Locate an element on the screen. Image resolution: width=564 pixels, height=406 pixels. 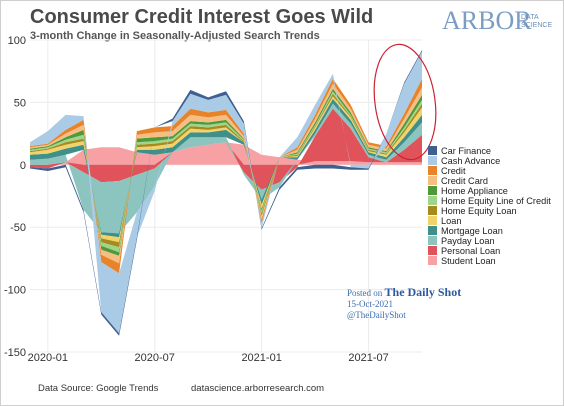
y-tick-label: 100 is located at coordinates (17, 41).